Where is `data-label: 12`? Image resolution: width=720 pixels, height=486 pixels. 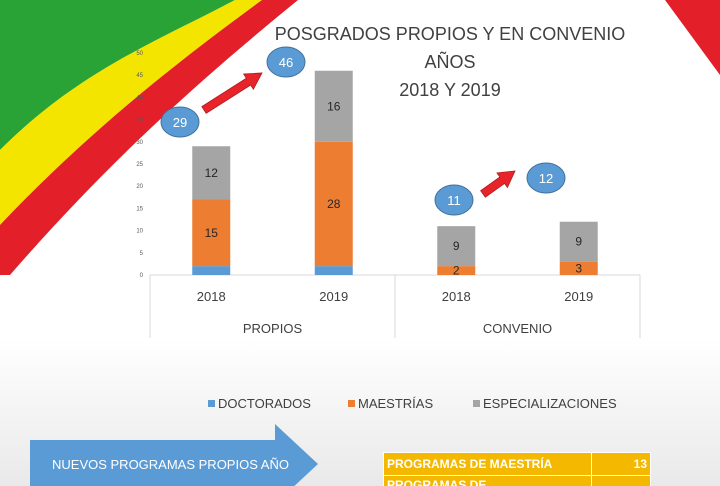 data-label: 12 is located at coordinates (212, 173).